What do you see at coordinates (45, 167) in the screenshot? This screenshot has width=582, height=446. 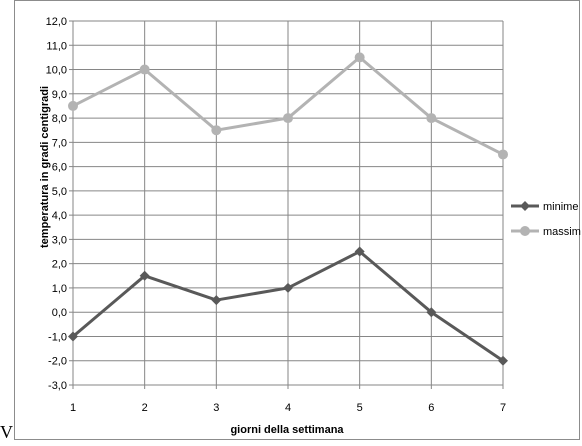 I see `y-axis-label: temperatura in gradi centigradi` at bounding box center [45, 167].